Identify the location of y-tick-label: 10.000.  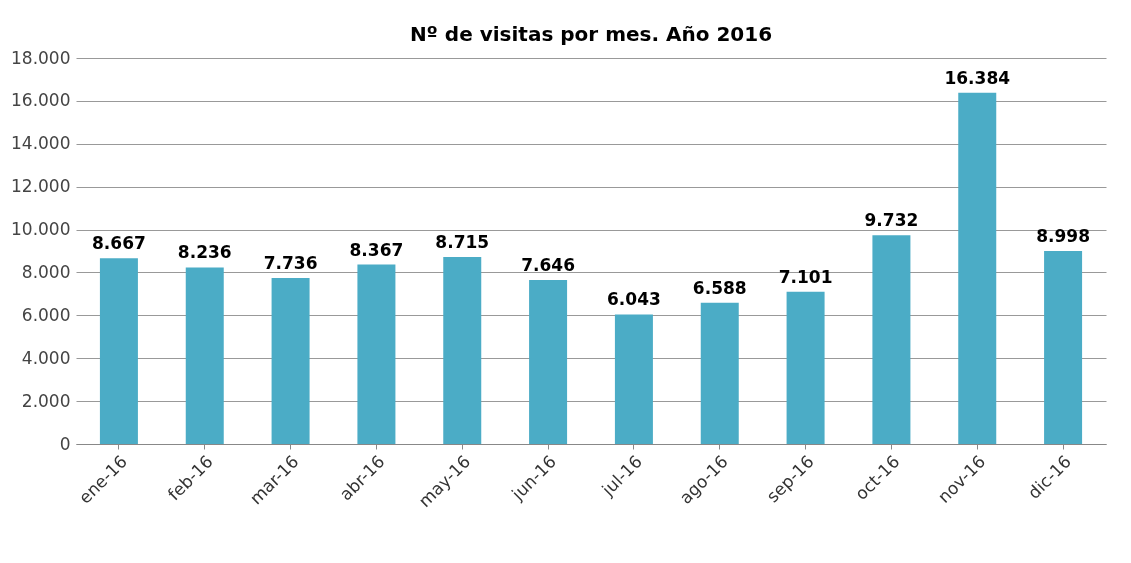
(41, 229).